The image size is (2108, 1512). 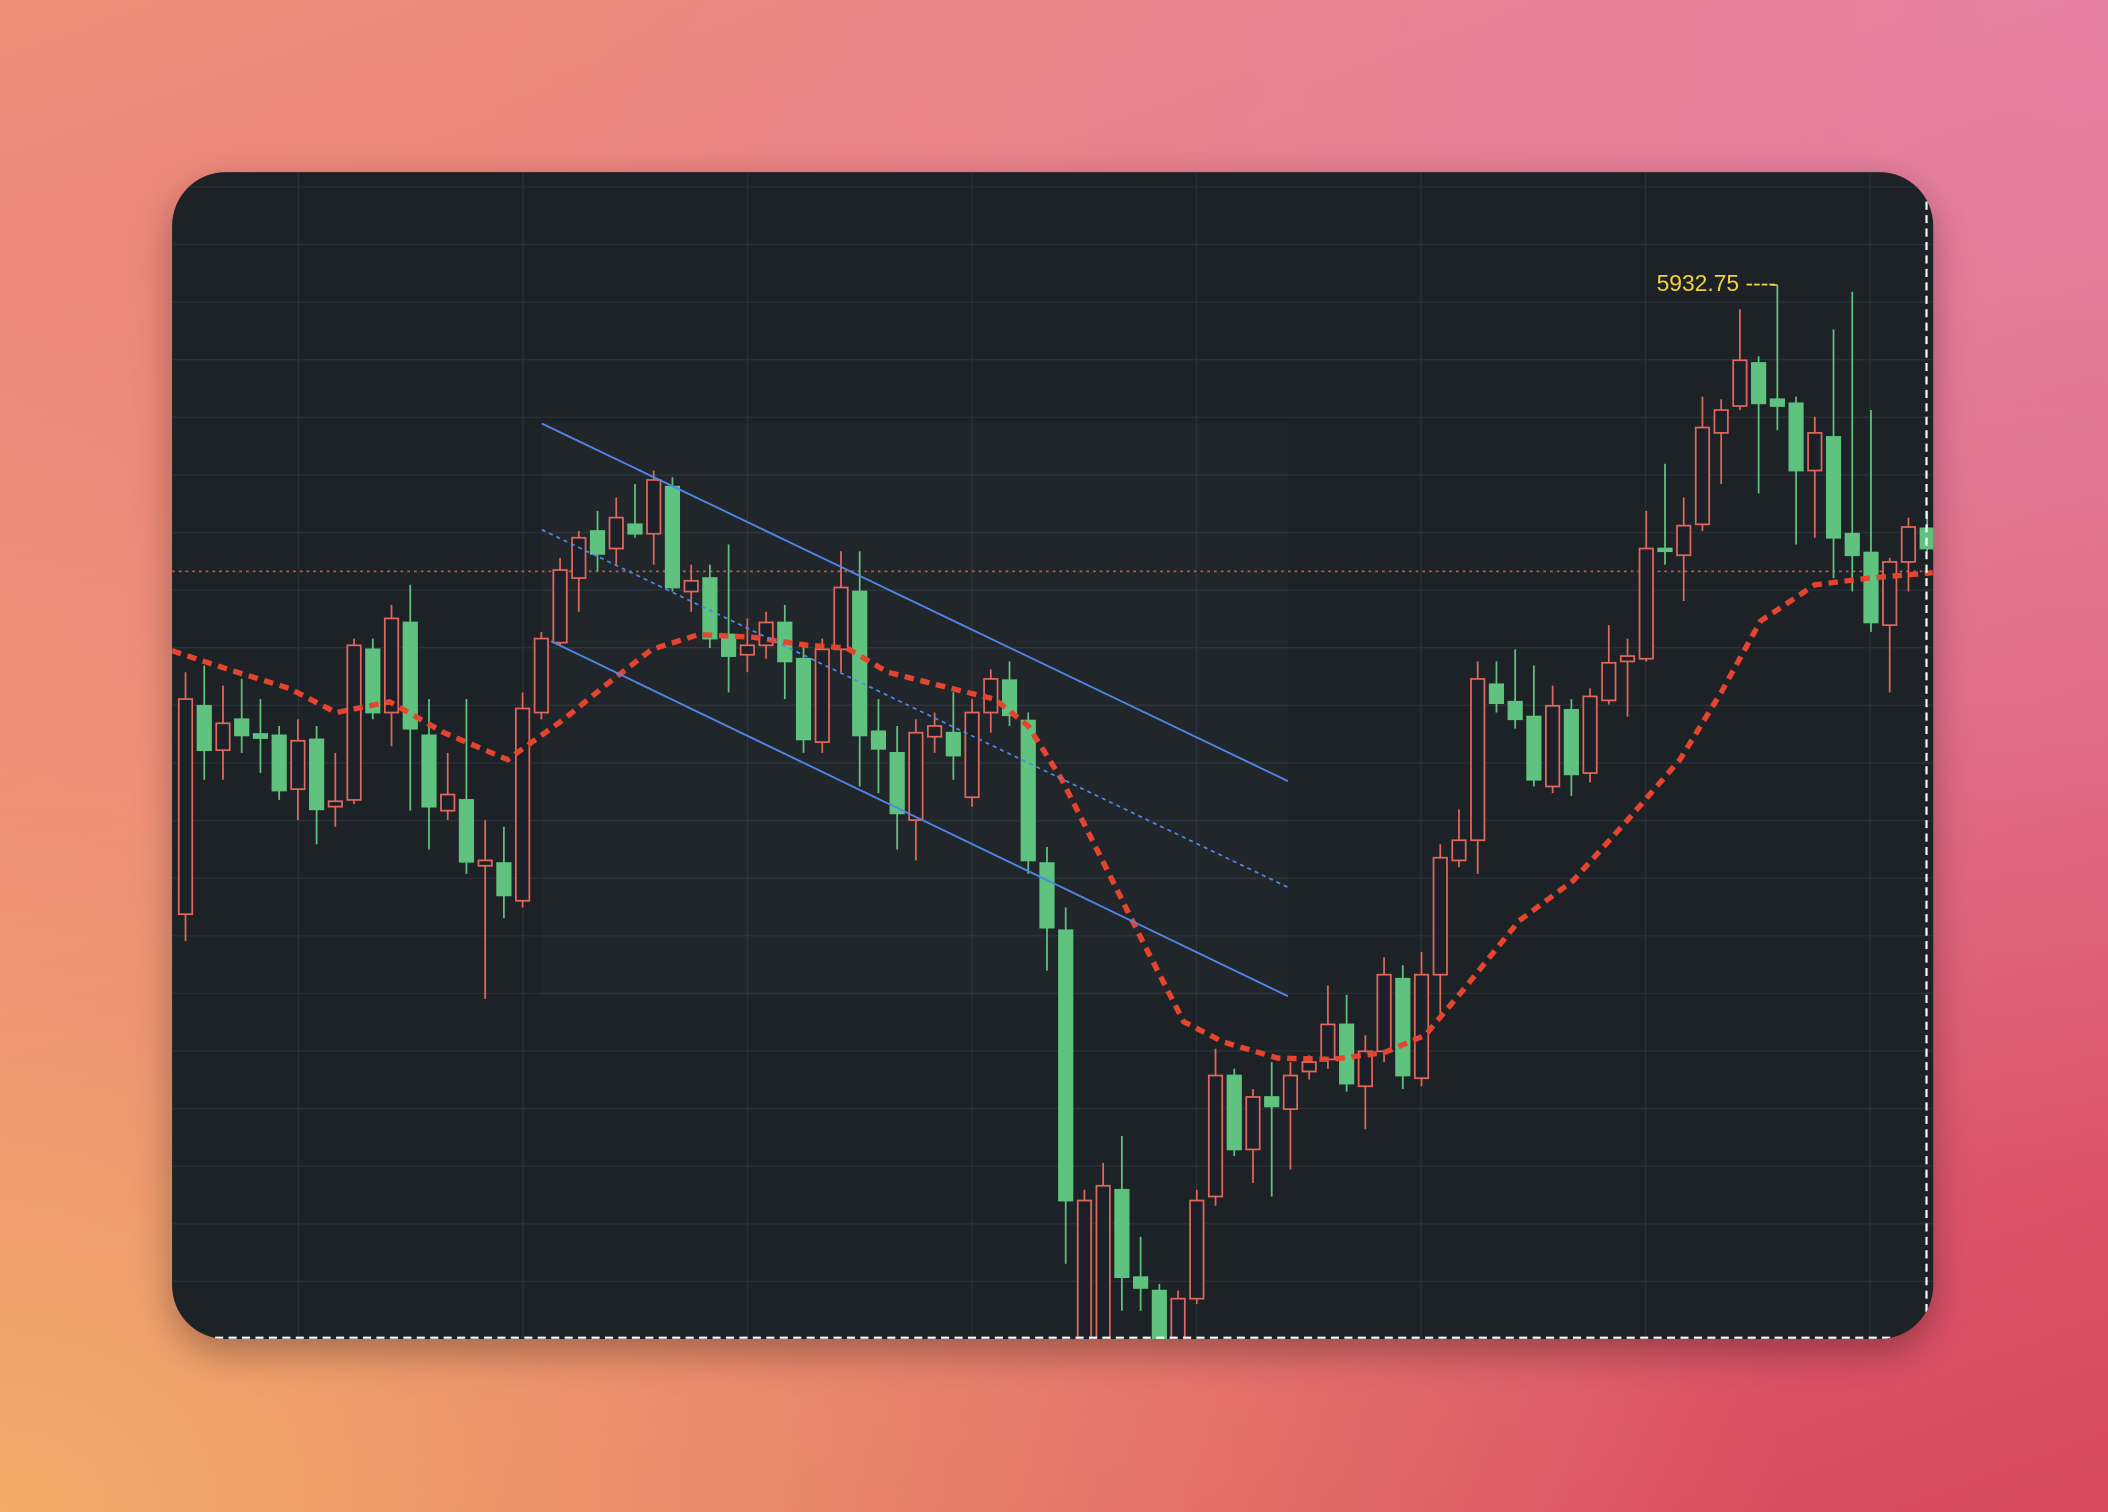 I want to click on high-marker: 5932.75 ----, so click(x=1717, y=283).